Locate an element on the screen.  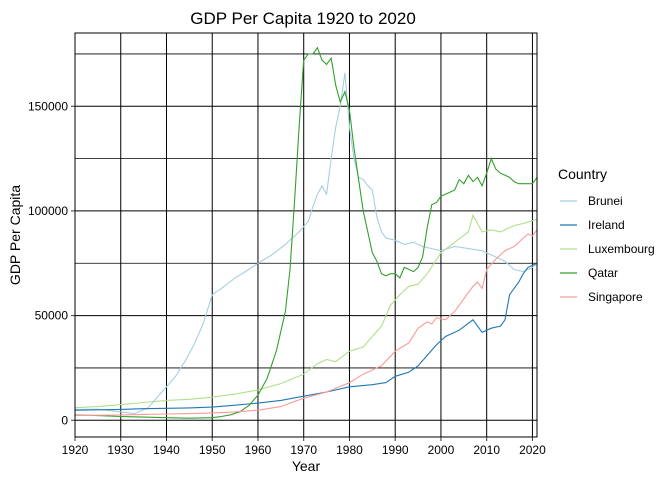
x-tick-label: 1920 is located at coordinates (75, 450).